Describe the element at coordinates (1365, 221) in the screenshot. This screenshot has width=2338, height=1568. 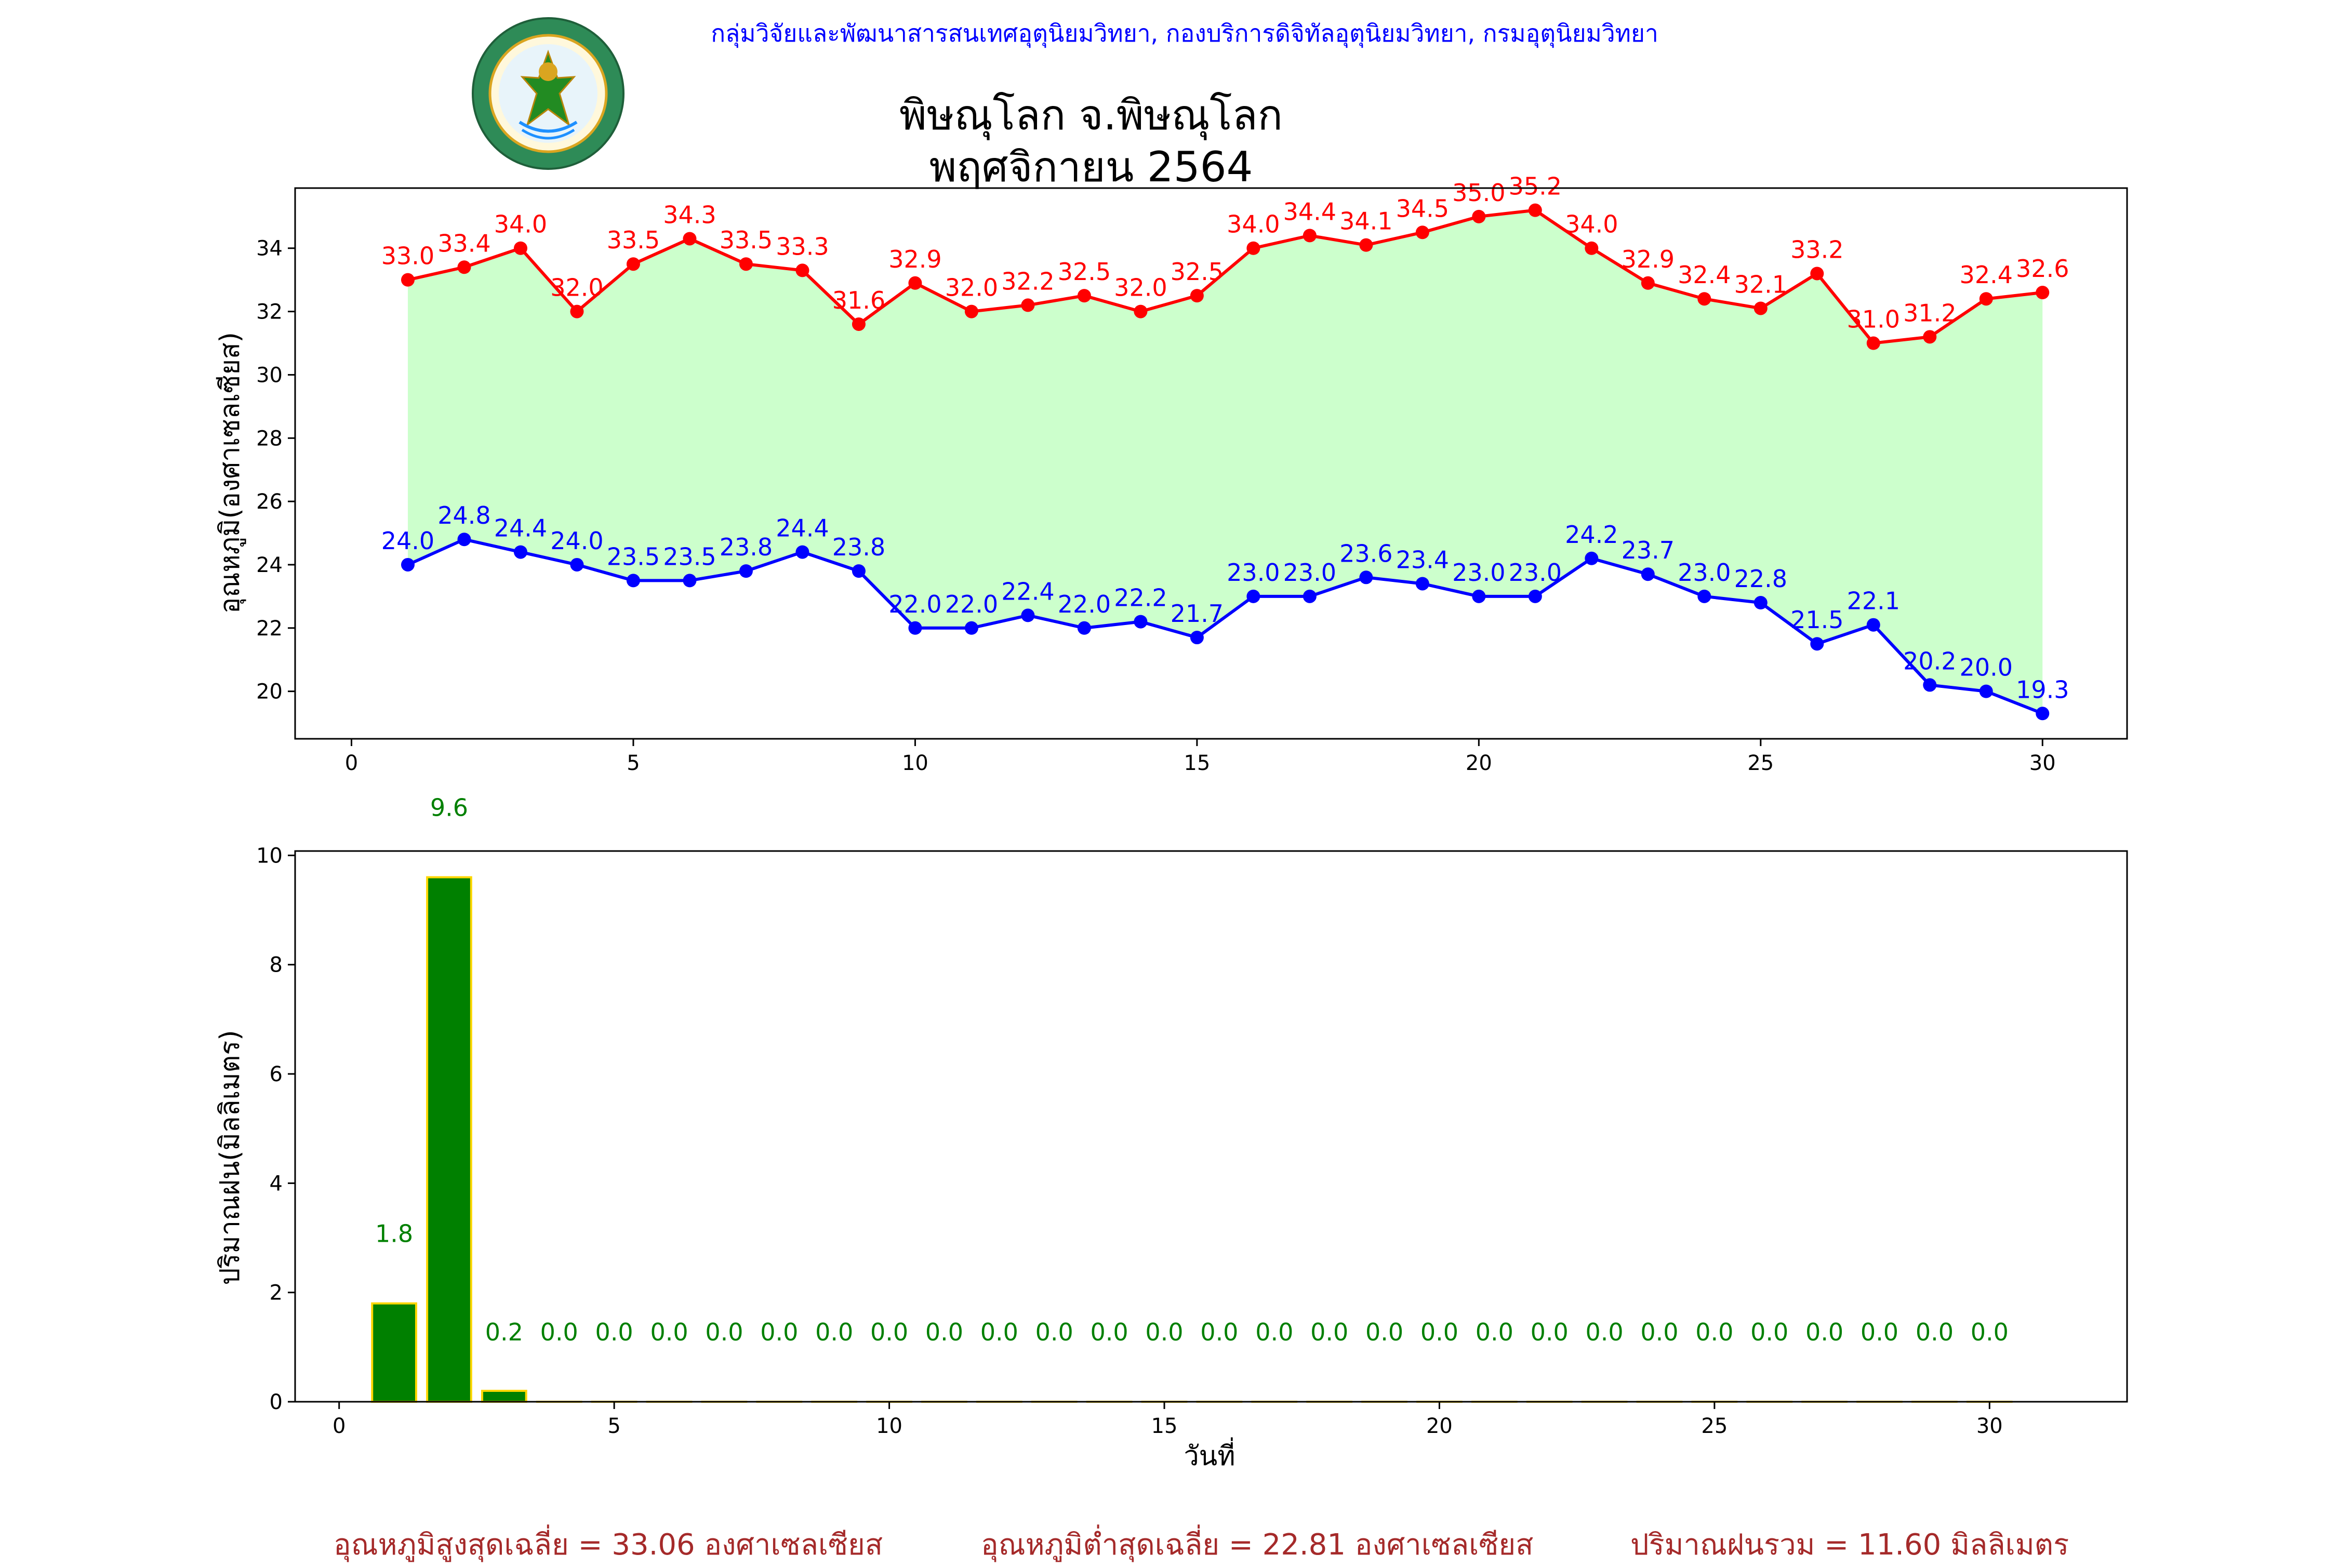
I see `max-temperature-data-label: 34.1` at that location.